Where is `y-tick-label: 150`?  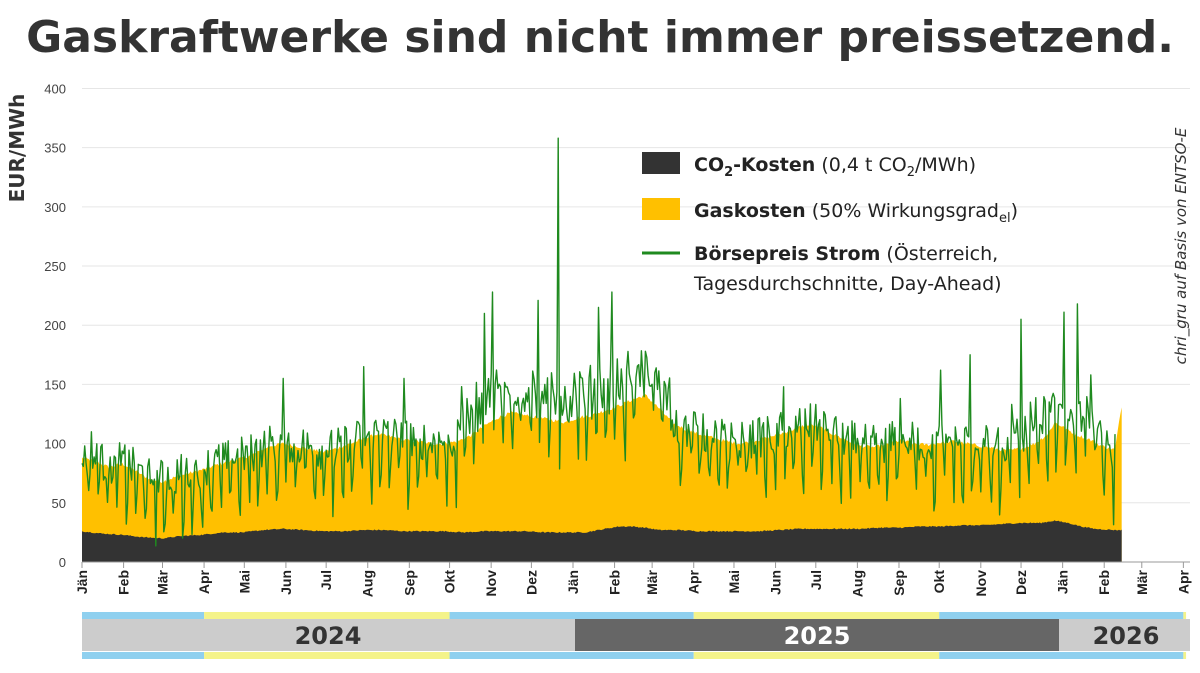 y-tick-label: 150 is located at coordinates (55, 384).